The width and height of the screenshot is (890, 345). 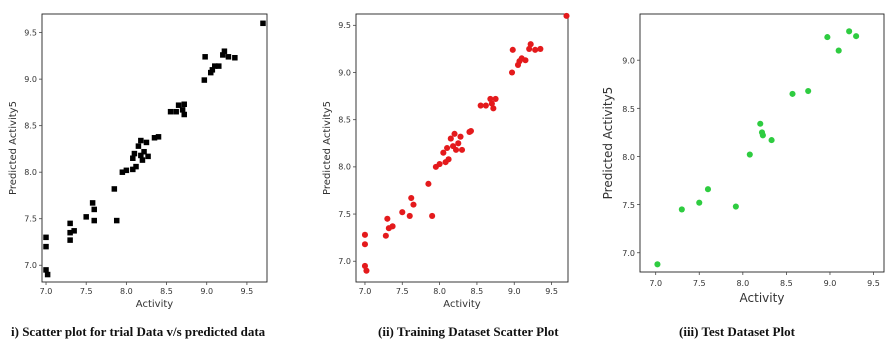 What do you see at coordinates (13, 148) in the screenshot?
I see `y-axis-label: Predicted Activity5` at bounding box center [13, 148].